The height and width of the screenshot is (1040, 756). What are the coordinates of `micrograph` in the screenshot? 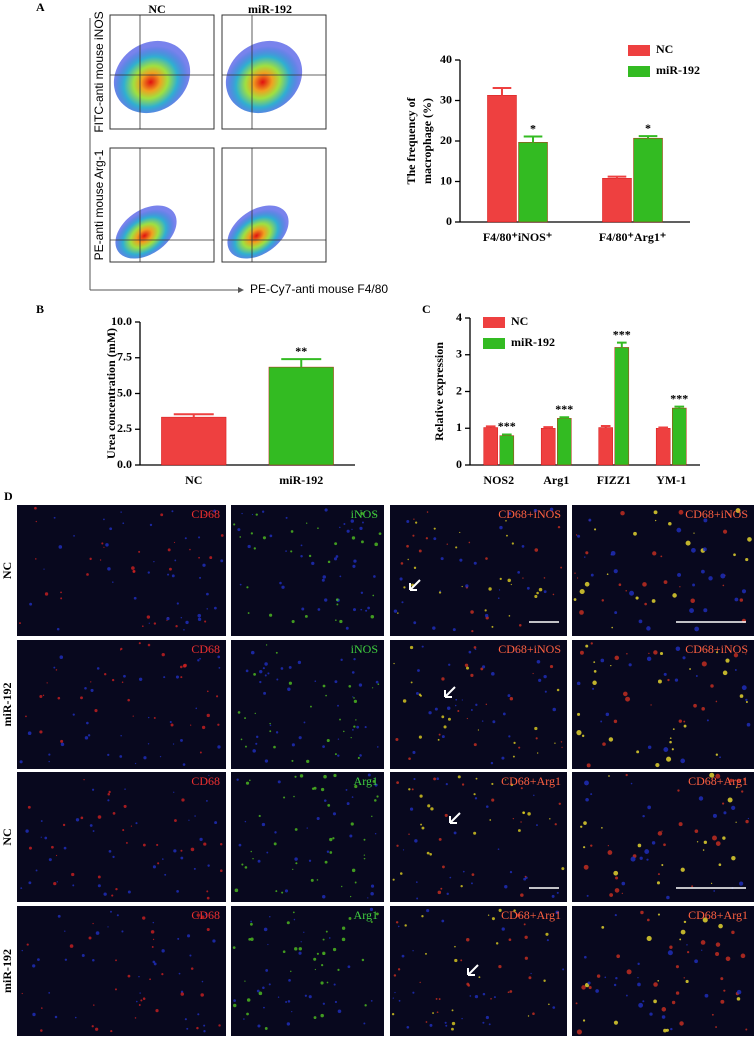 It's located at (307, 704).